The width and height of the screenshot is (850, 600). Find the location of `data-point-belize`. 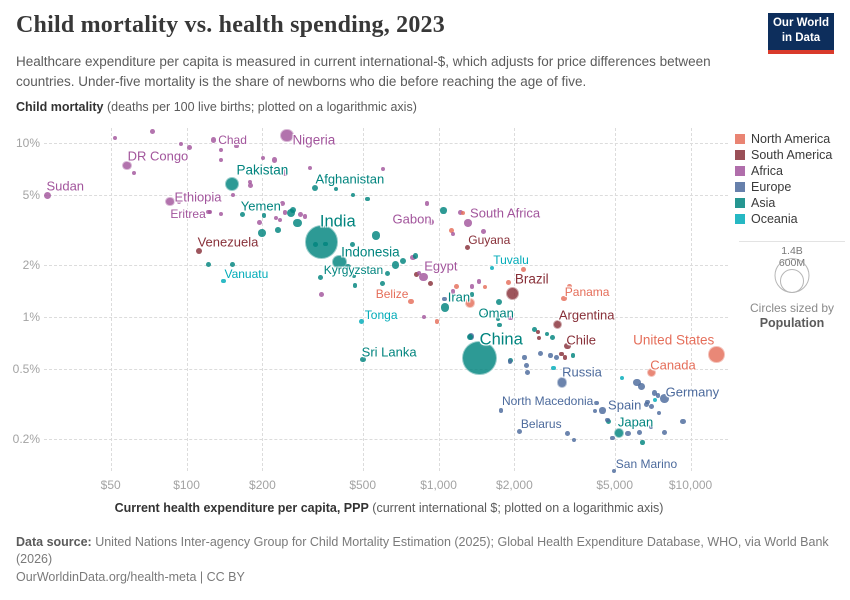

data-point-belize is located at coordinates (411, 301).